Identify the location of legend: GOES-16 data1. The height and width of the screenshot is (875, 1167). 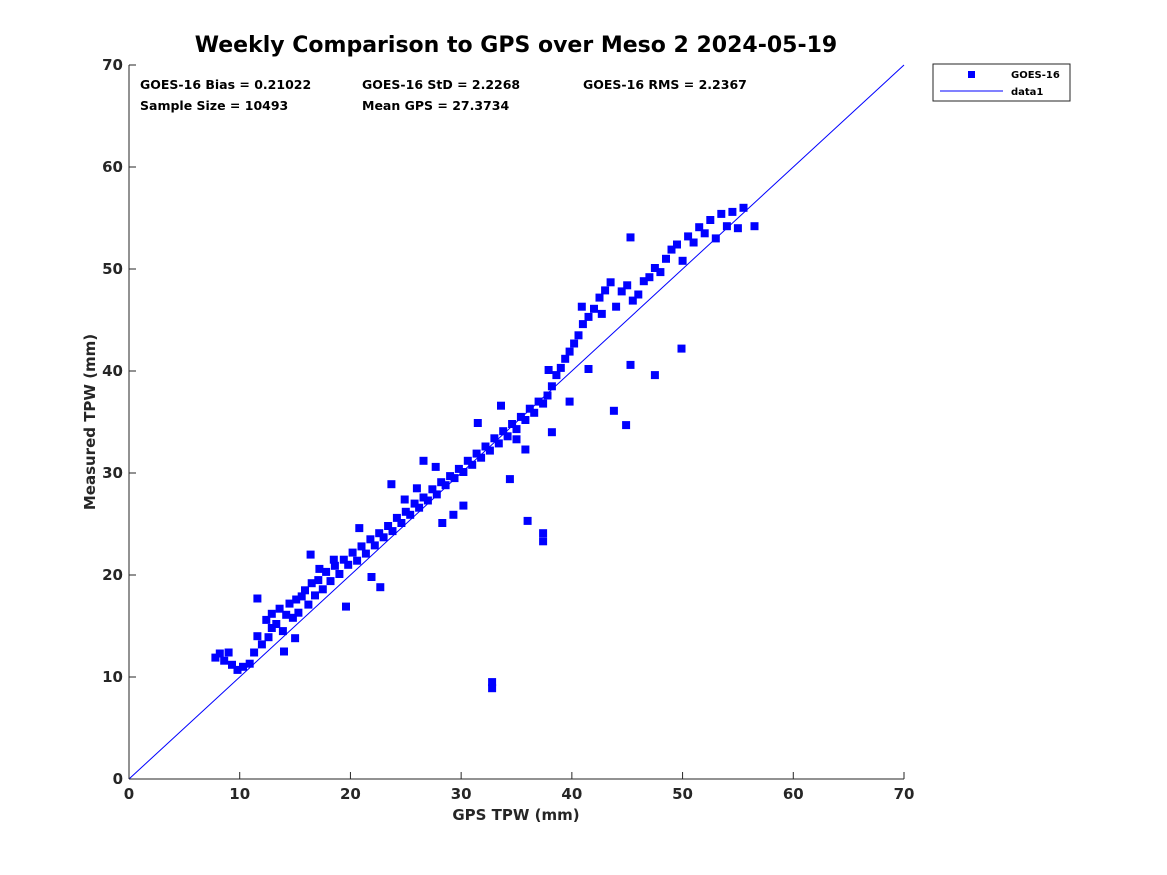
(1001, 82).